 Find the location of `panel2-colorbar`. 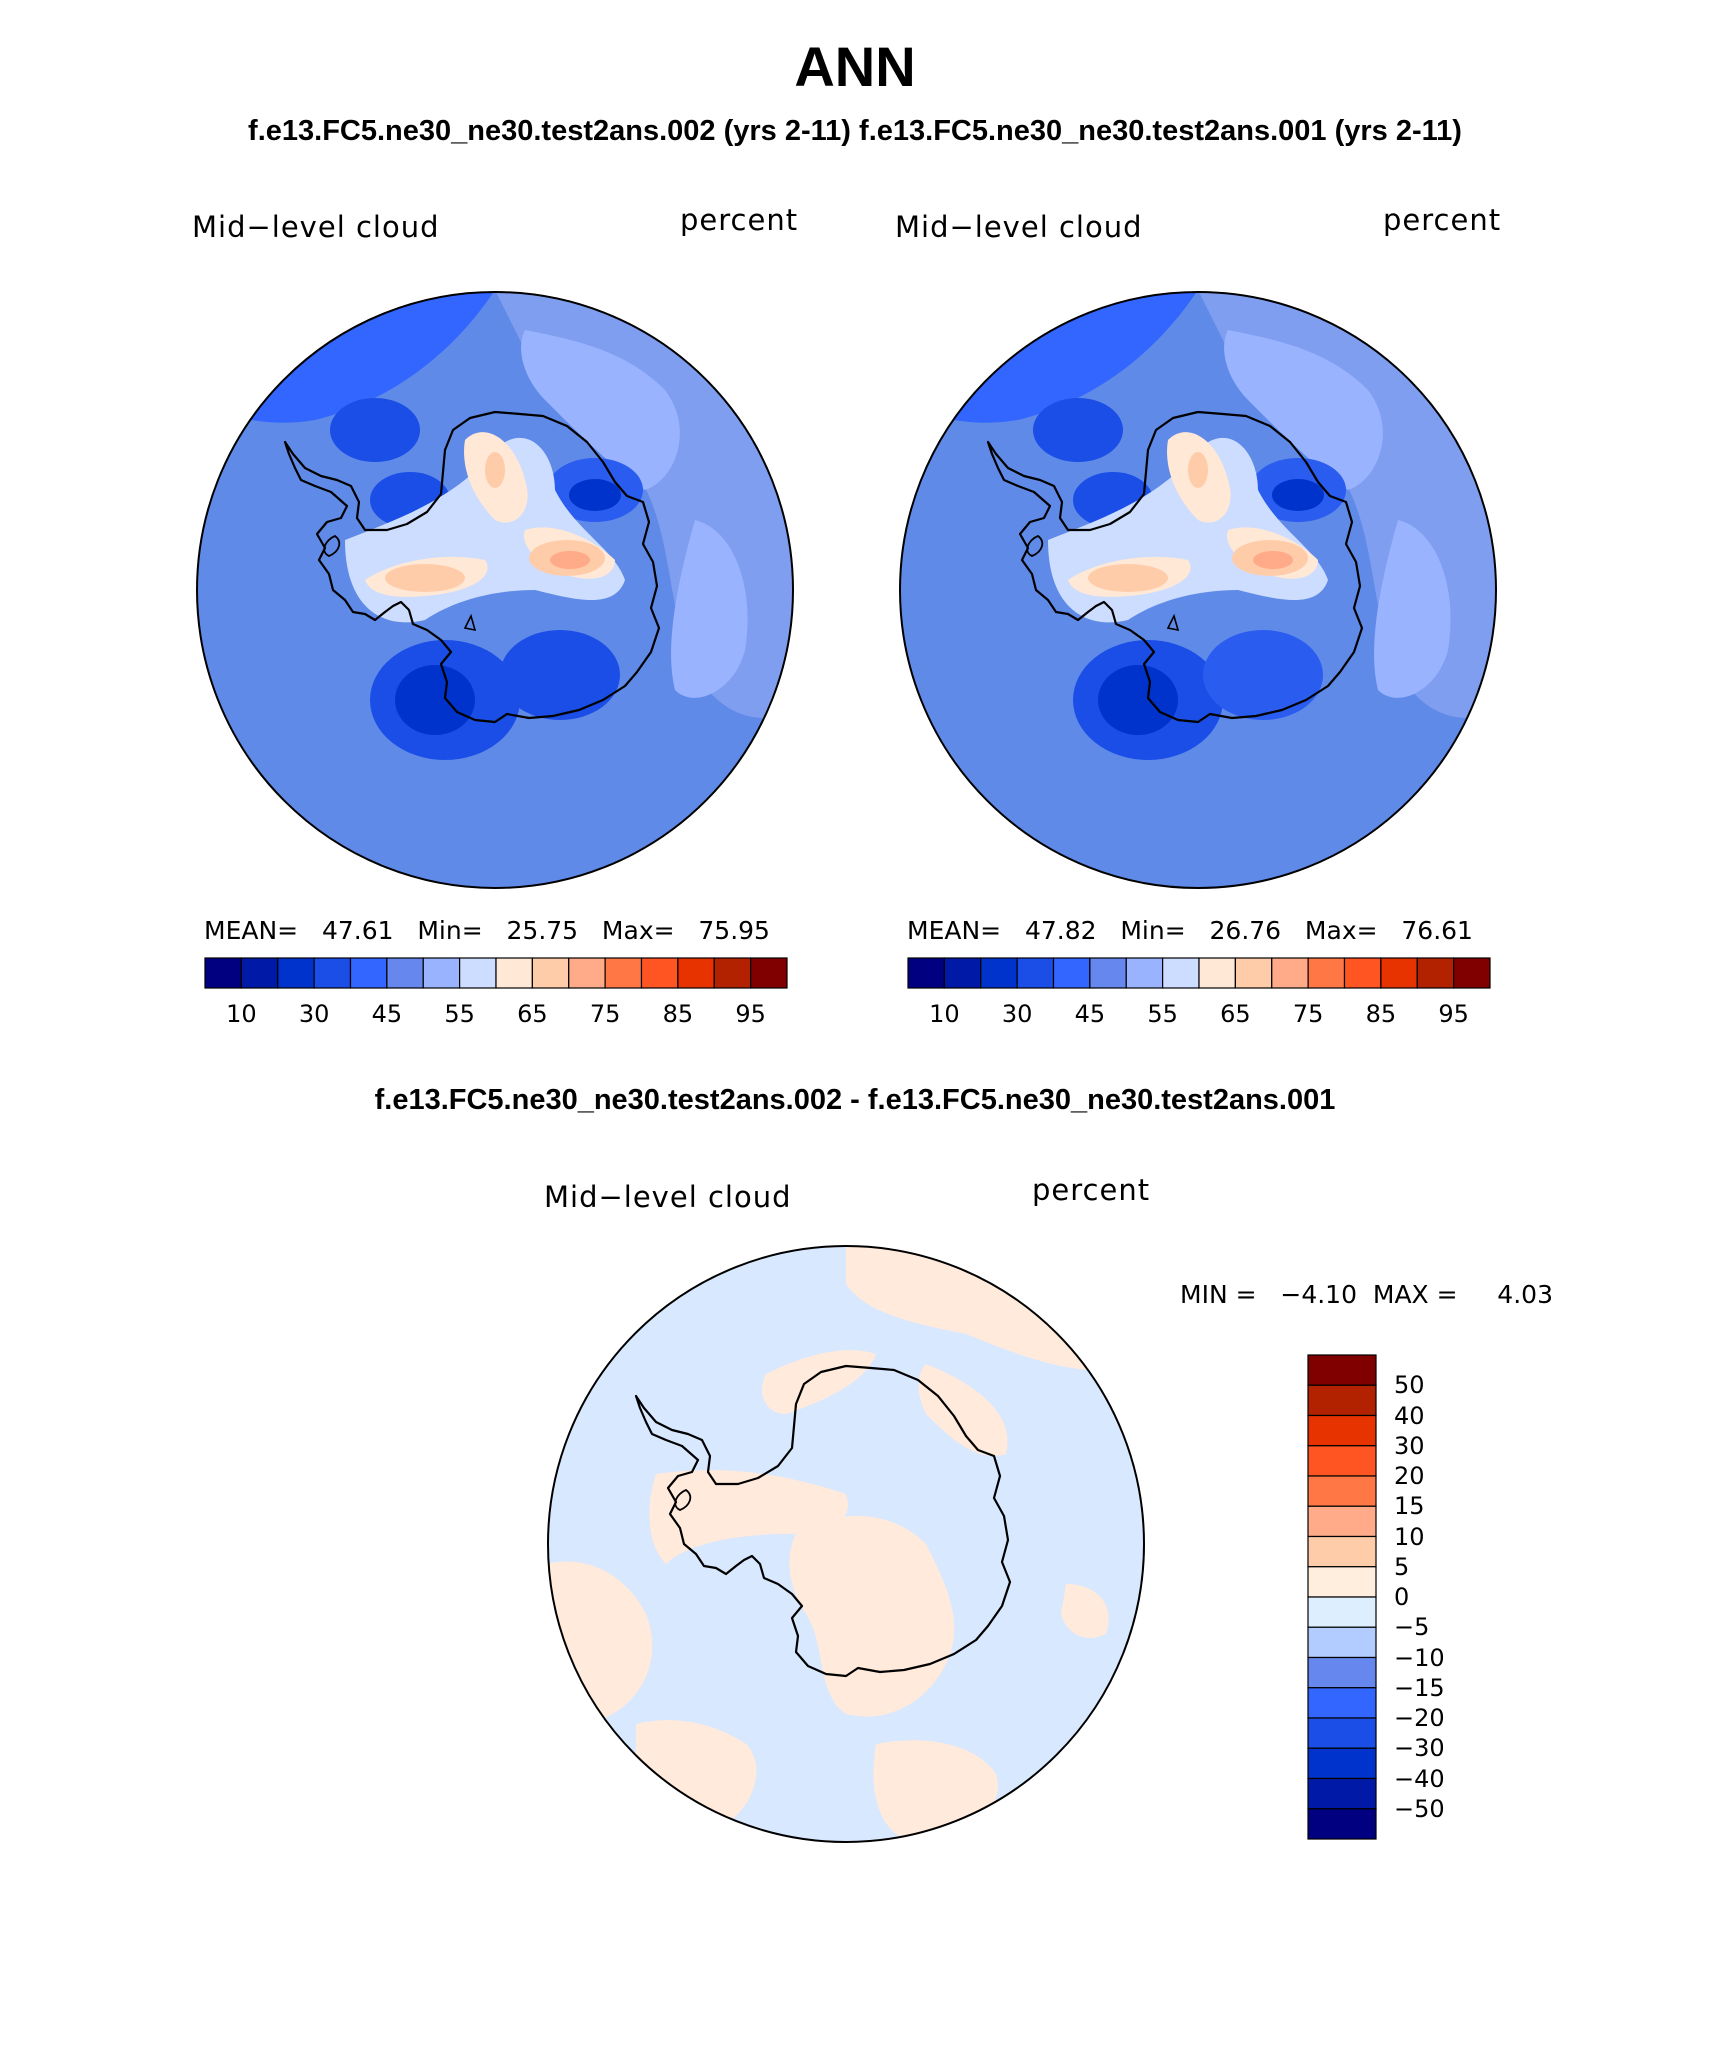

panel2-colorbar is located at coordinates (1199, 973).